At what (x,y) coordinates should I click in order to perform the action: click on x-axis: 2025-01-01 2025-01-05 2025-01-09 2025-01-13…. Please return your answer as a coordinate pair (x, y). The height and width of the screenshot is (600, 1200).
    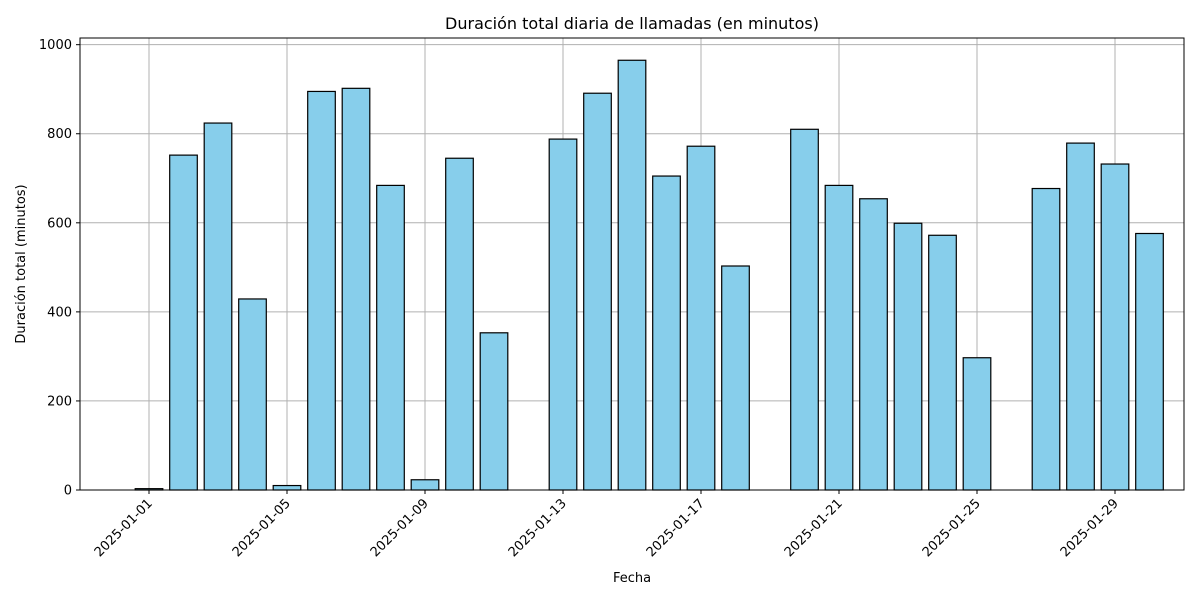
    Looking at the image, I should click on (607, 525).